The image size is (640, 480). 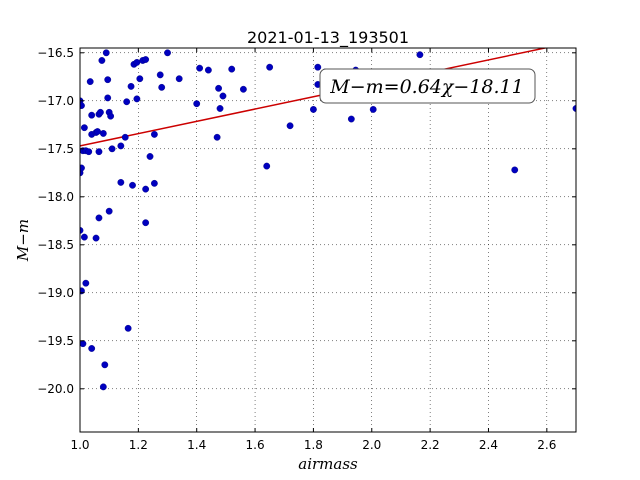 What do you see at coordinates (55, 293) in the screenshot?
I see `y-tick-label: −19.0` at bounding box center [55, 293].